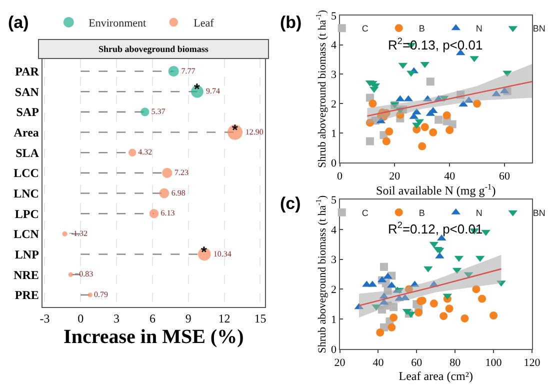 The width and height of the screenshot is (550, 385). I want to click on data-label: 10.34, so click(222, 253).